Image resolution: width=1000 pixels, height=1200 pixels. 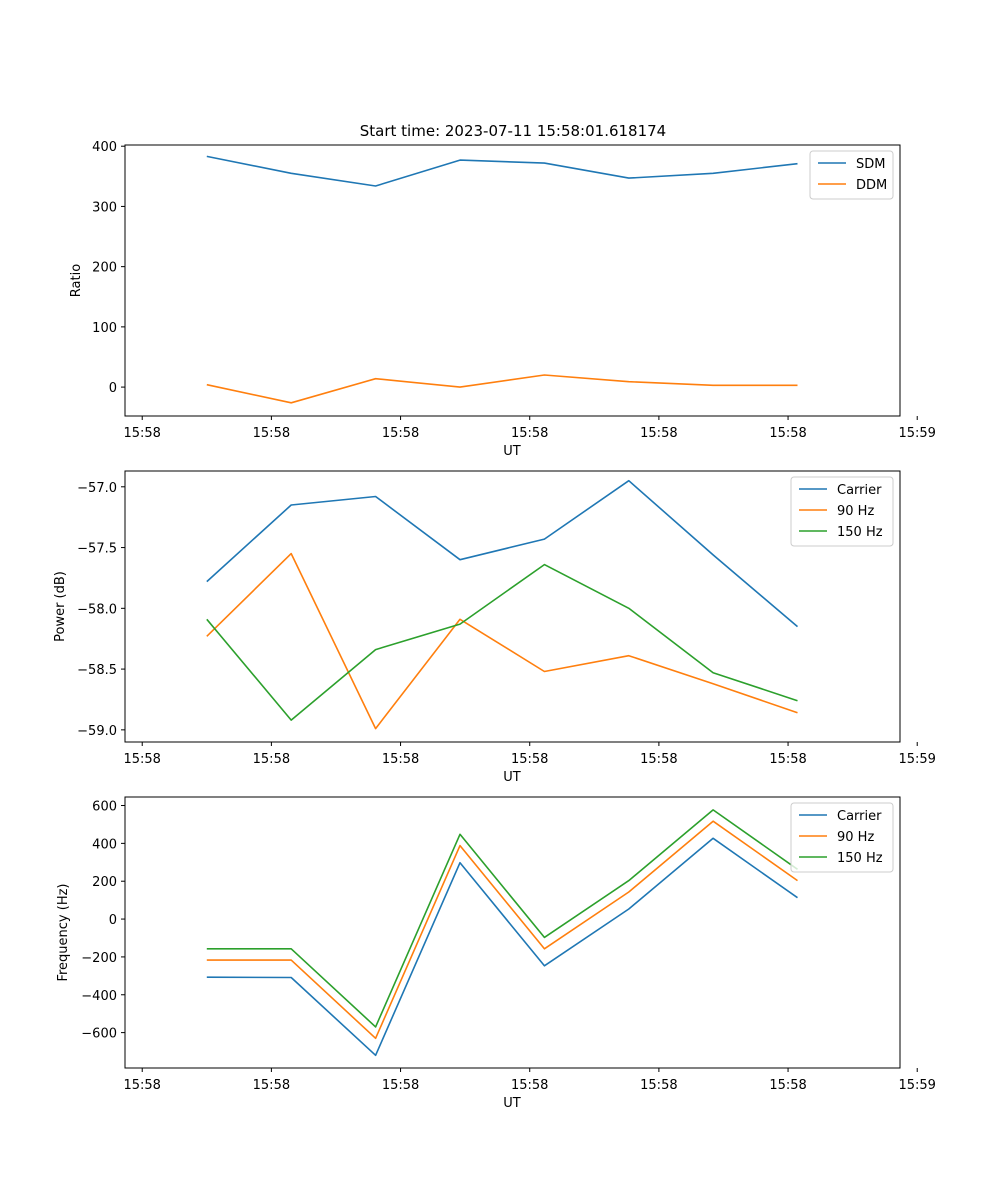 I want to click on y-tick-label: −400, so click(x=99, y=996).